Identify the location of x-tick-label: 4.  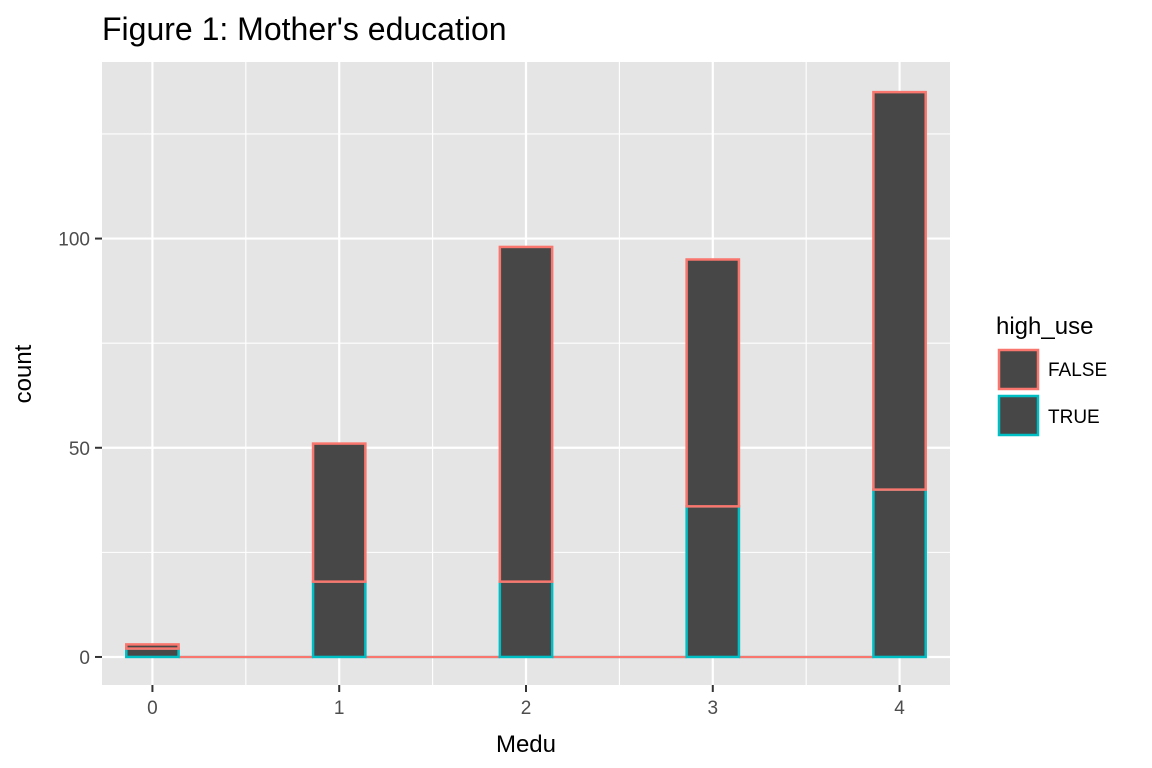
(899, 708).